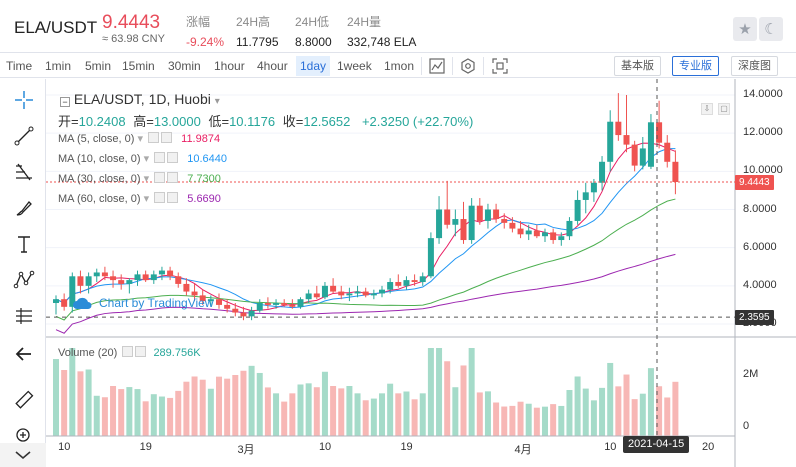 Image resolution: width=796 pixels, height=467 pixels. What do you see at coordinates (139, 178) in the screenshot?
I see `ma30-legend: MA (30, close, 0) ▾ 7.7300` at bounding box center [139, 178].